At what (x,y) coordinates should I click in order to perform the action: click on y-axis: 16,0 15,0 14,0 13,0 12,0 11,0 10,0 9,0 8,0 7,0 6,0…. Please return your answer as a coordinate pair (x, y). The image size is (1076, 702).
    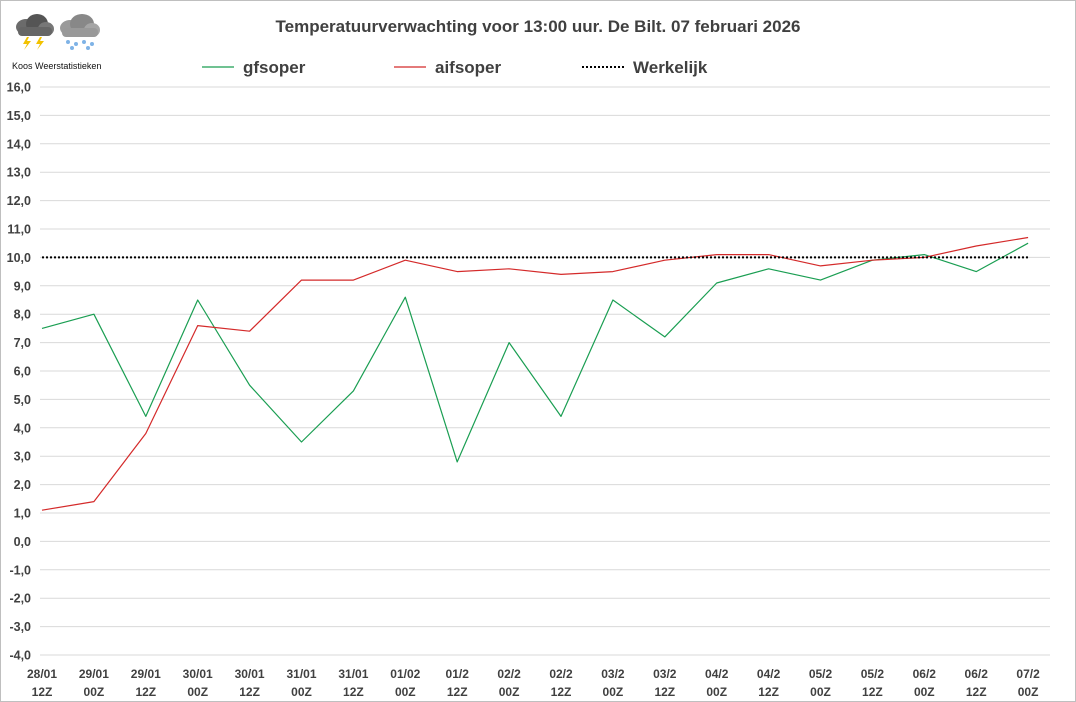
    Looking at the image, I should click on (19, 372).